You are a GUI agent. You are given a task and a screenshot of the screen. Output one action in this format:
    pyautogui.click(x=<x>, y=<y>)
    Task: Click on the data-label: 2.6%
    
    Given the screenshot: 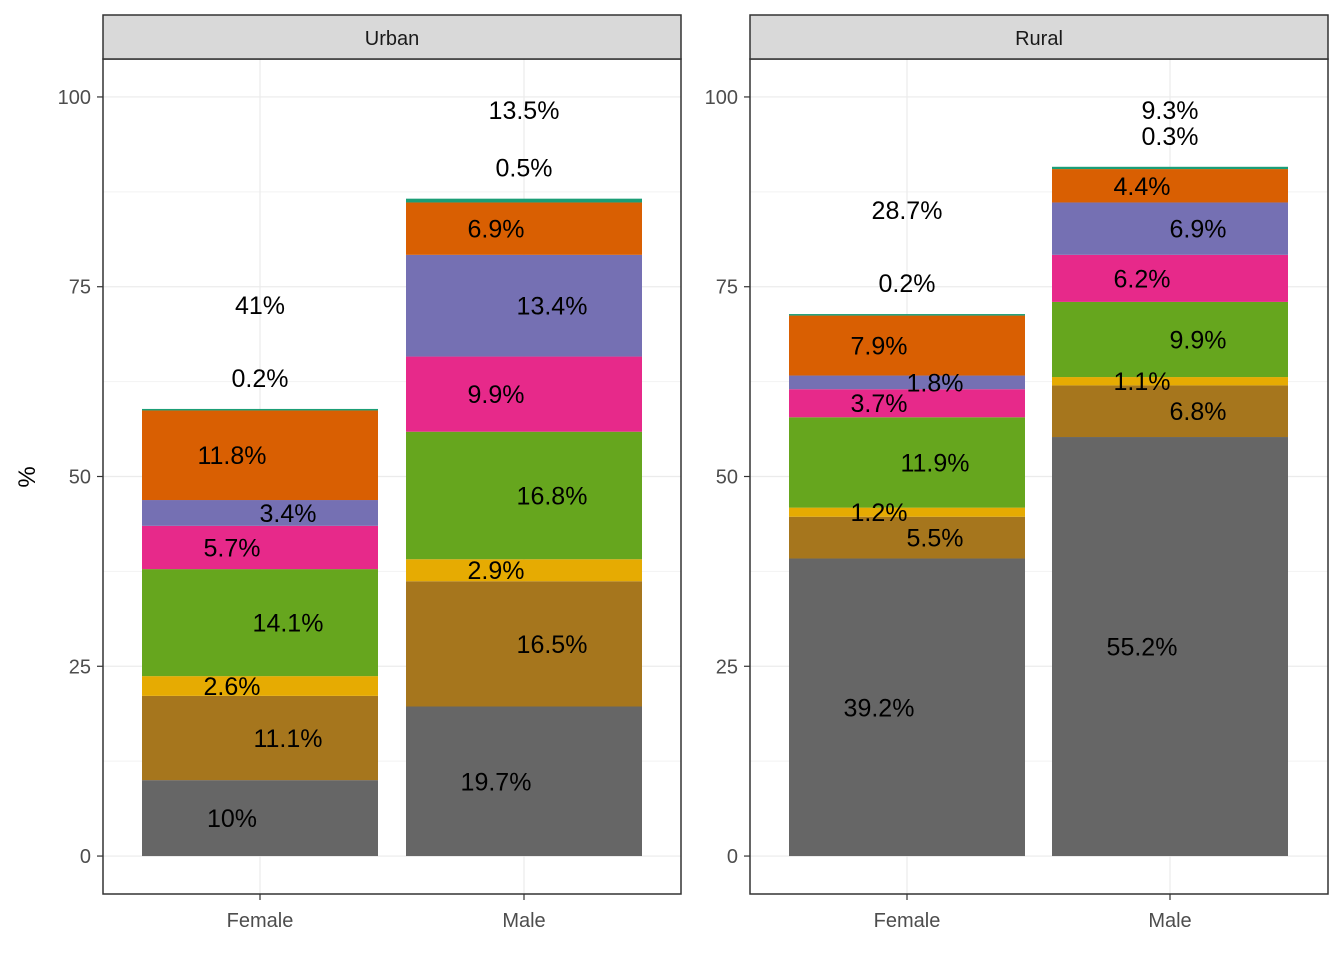 What is the action you would take?
    pyautogui.click(x=232, y=687)
    